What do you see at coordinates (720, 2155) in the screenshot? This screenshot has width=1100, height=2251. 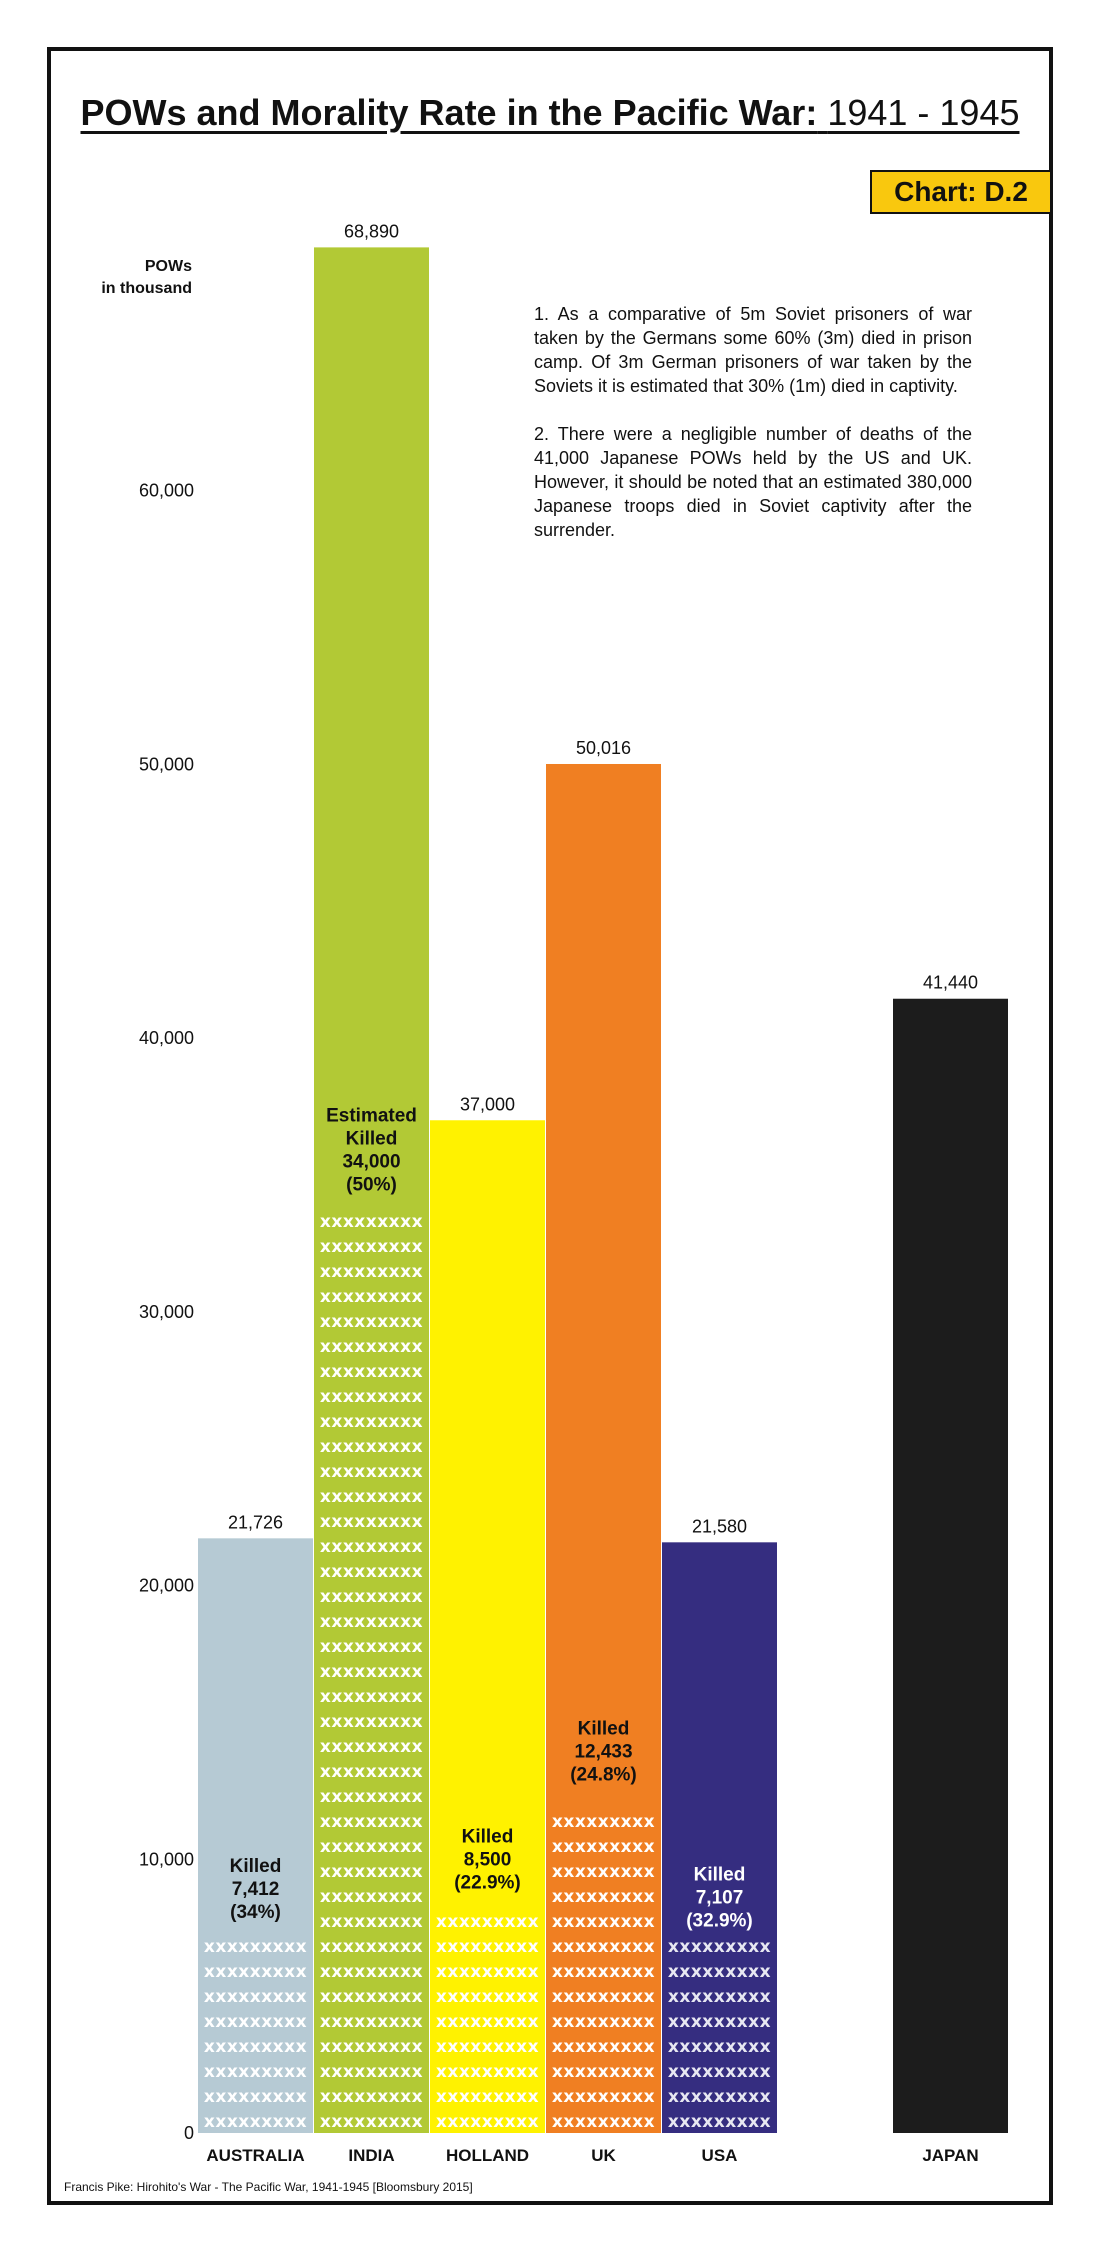 I see `category-label-usa: USA` at bounding box center [720, 2155].